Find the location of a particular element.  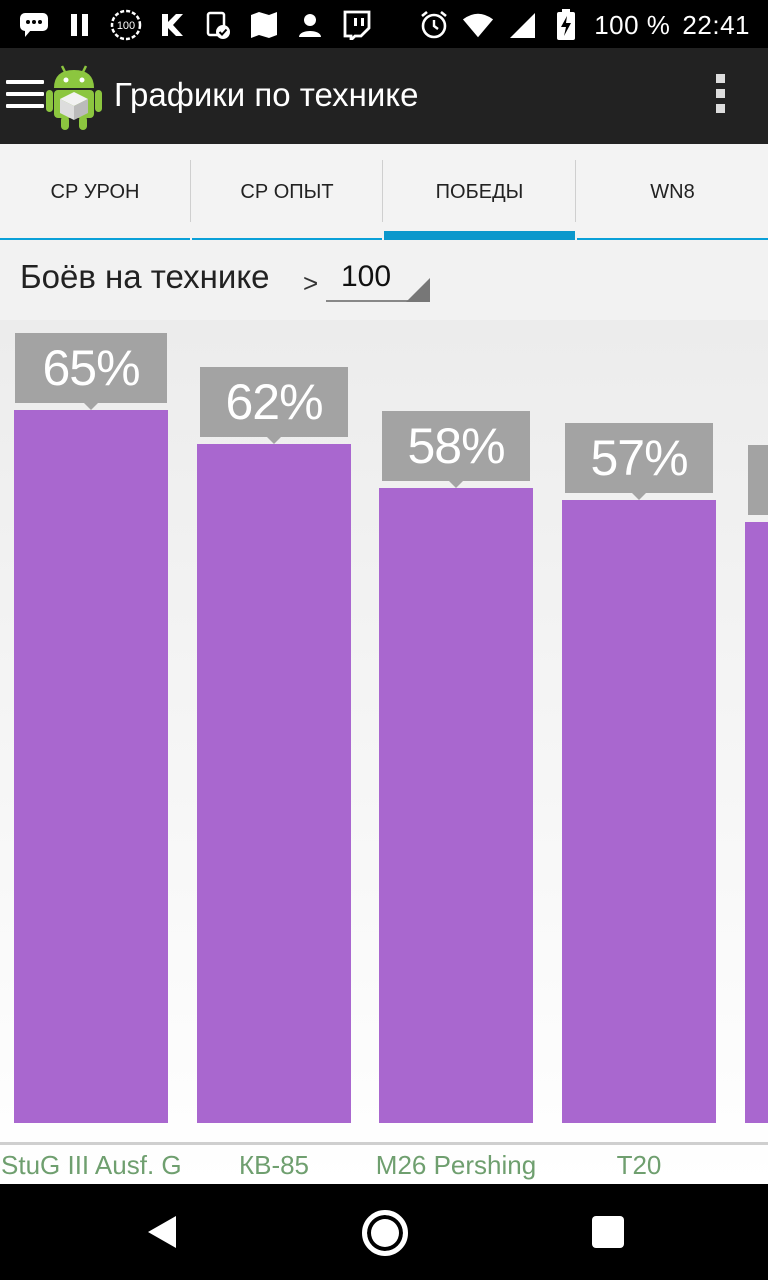

battles-count-dropdown: 100 is located at coordinates (378, 280).